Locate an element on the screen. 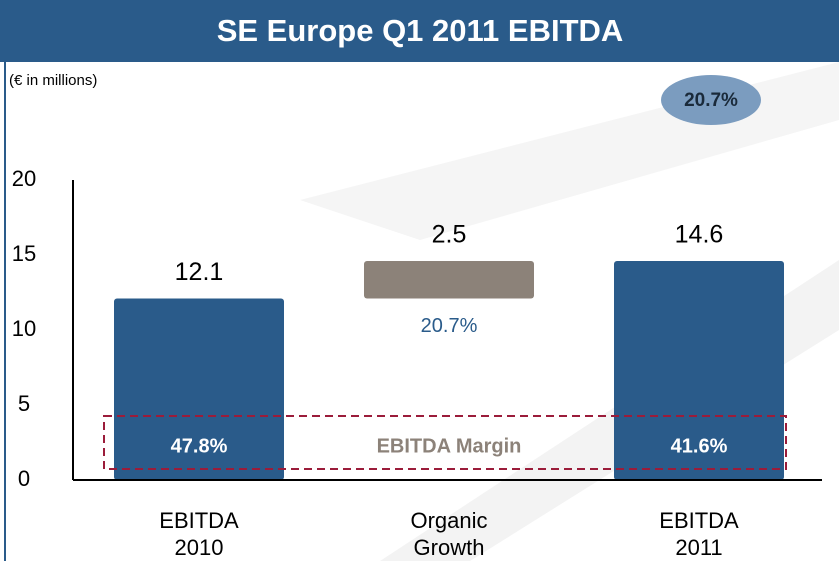 This screenshot has width=839, height=561. title-bar is located at coordinates (419, 31).